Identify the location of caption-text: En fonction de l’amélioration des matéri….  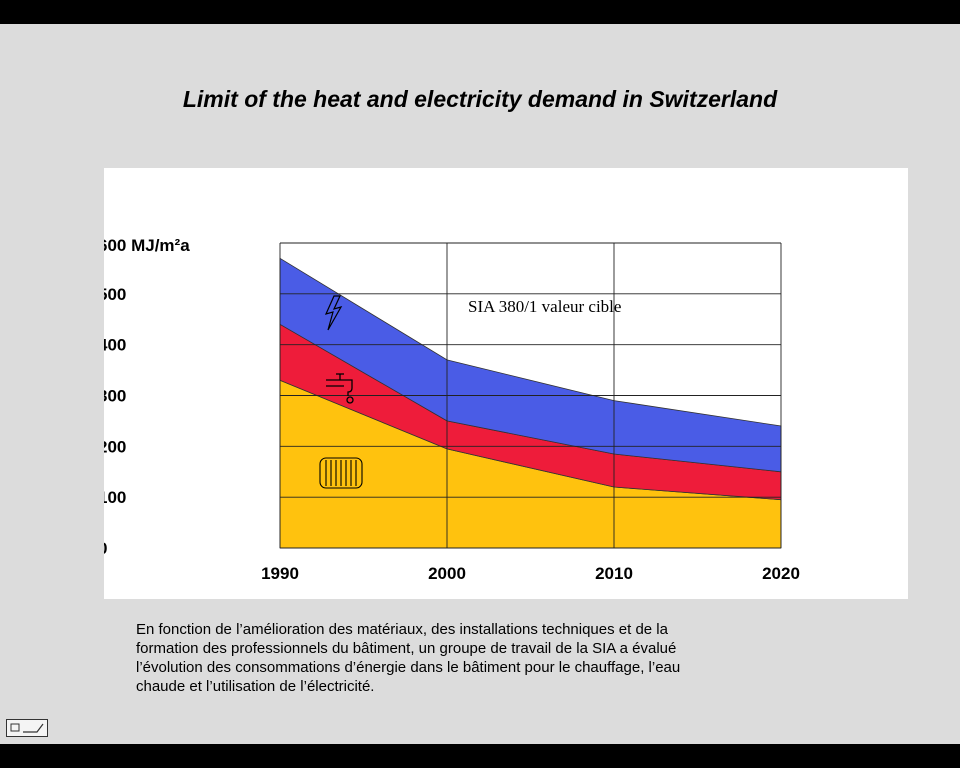
(486, 658).